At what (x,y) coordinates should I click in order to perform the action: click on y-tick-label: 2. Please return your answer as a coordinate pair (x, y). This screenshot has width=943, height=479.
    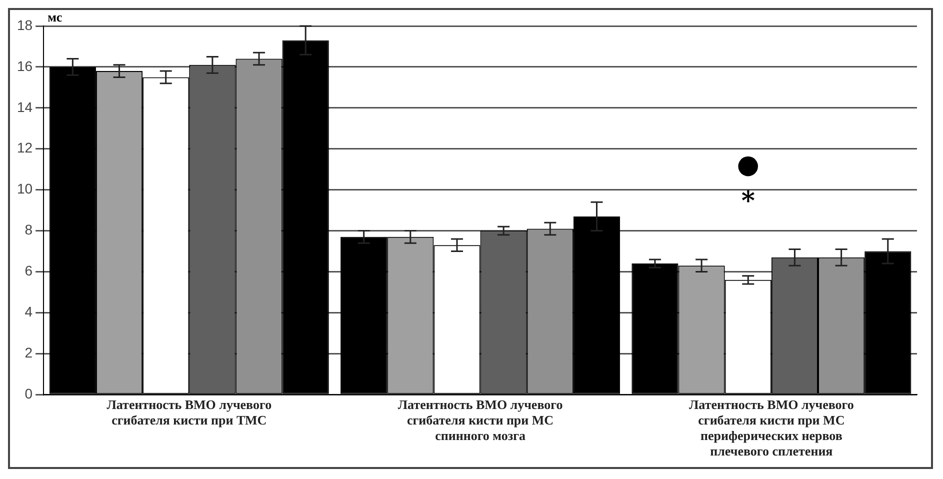
    Looking at the image, I should click on (28, 352).